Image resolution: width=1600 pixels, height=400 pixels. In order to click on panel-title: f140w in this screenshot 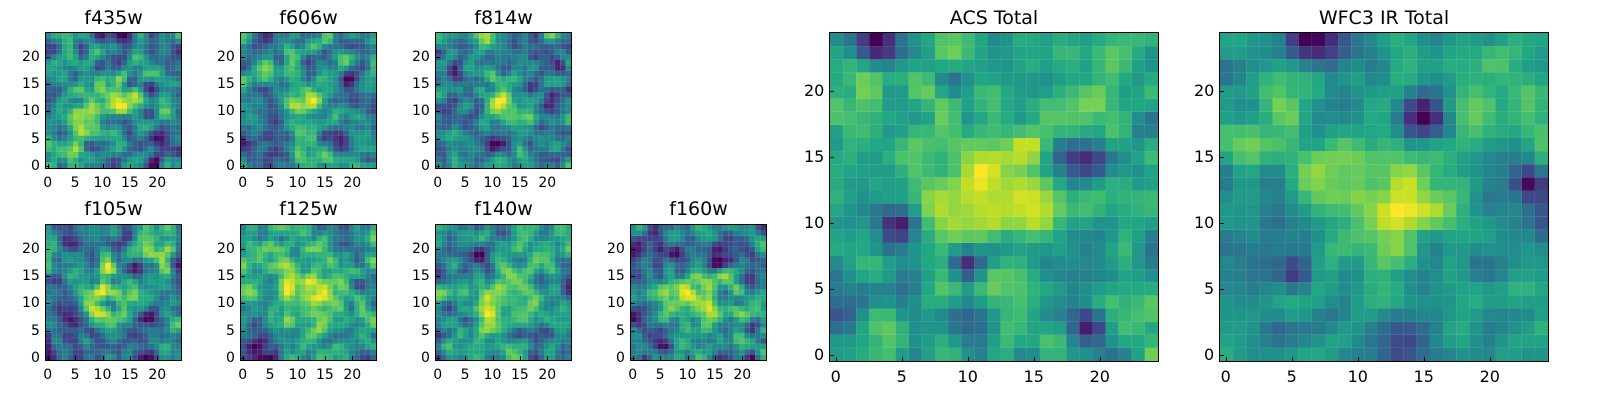, I will do `click(503, 209)`.